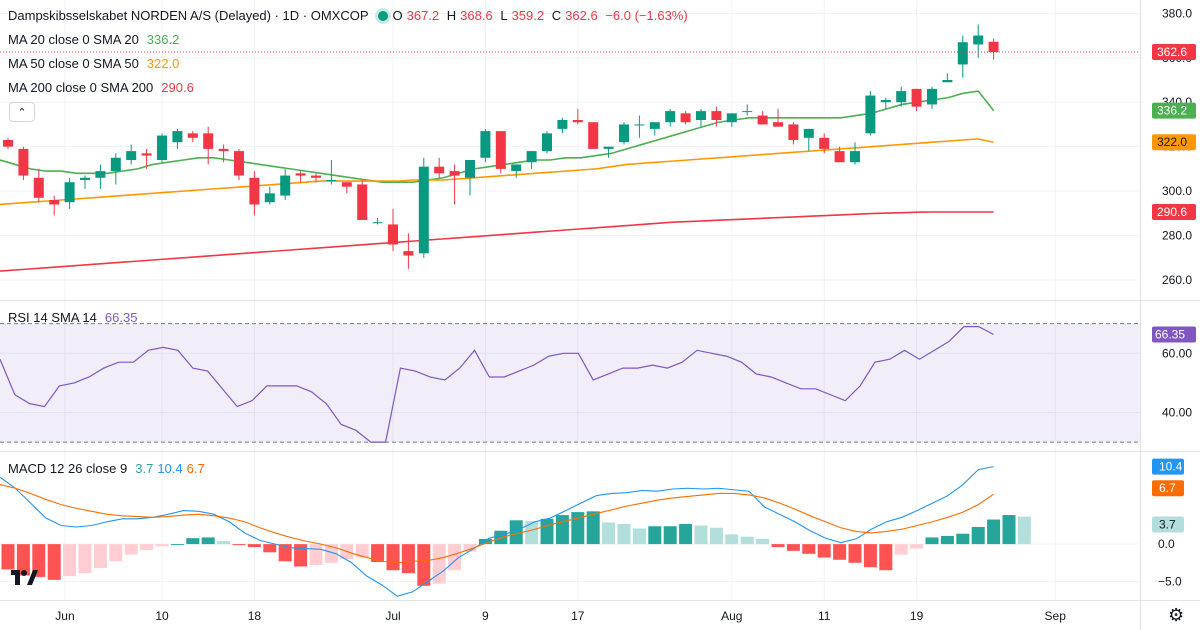 This screenshot has width=1200, height=630. What do you see at coordinates (731, 616) in the screenshot?
I see `x-tick-label: Aug` at bounding box center [731, 616].